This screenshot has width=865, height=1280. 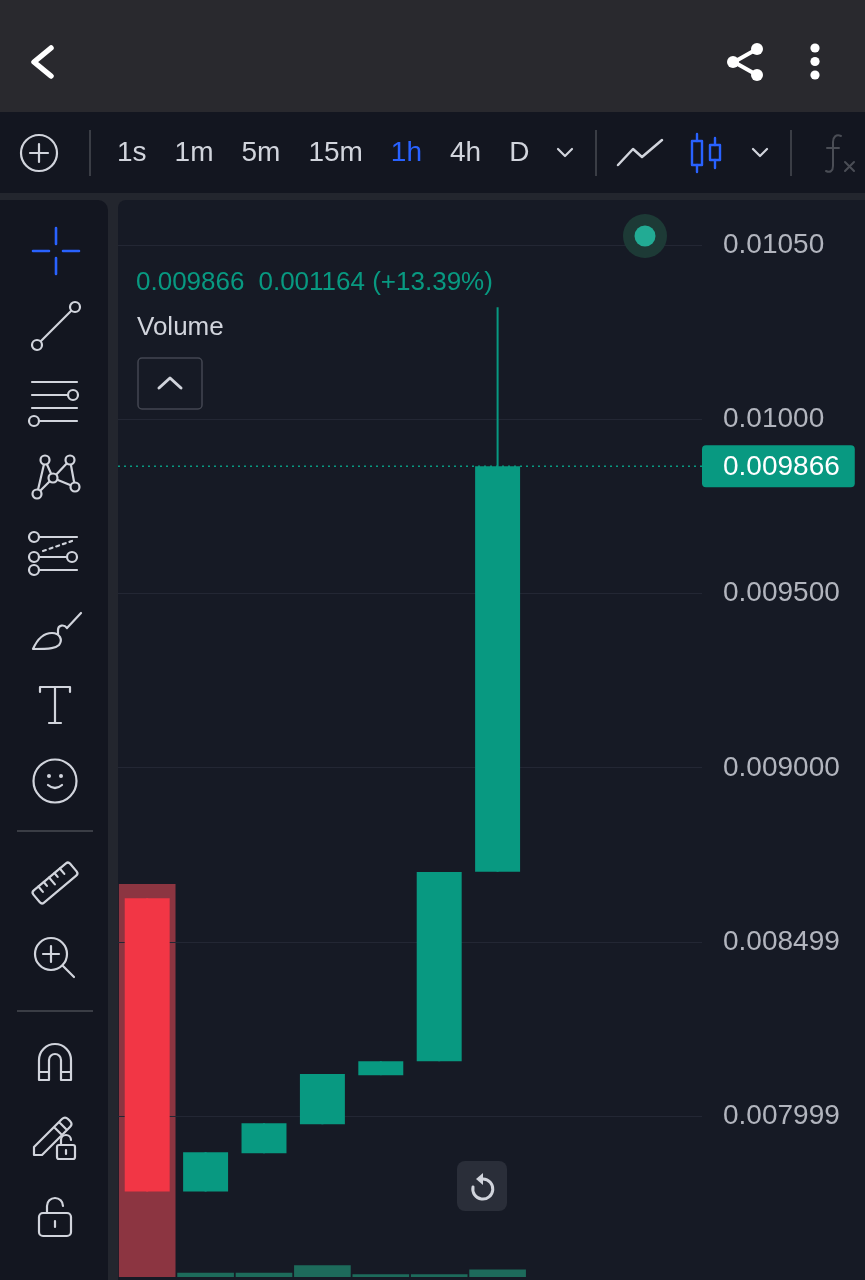 I want to click on y-tick-label: 0.007999, so click(x=781, y=1115).